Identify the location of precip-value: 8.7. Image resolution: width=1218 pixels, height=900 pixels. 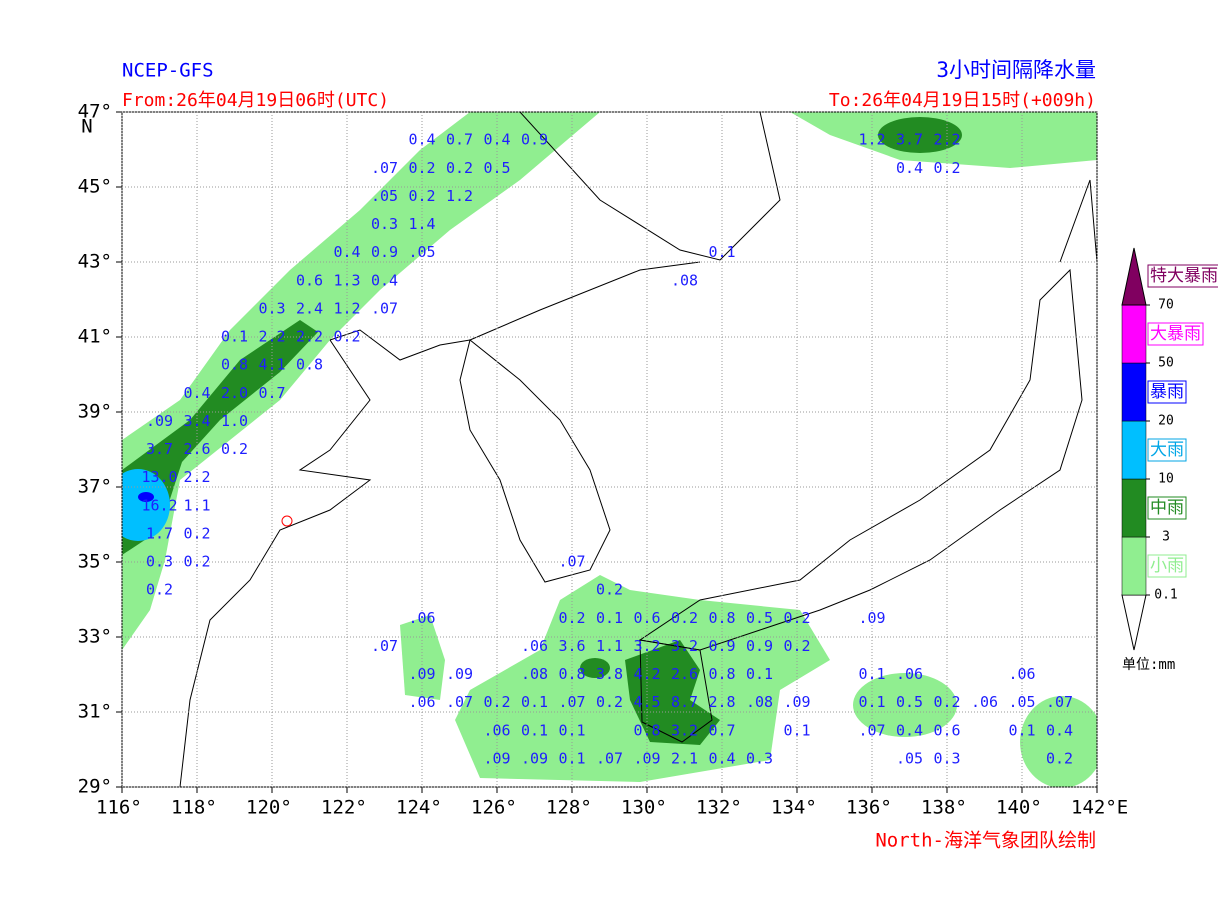
(684, 702).